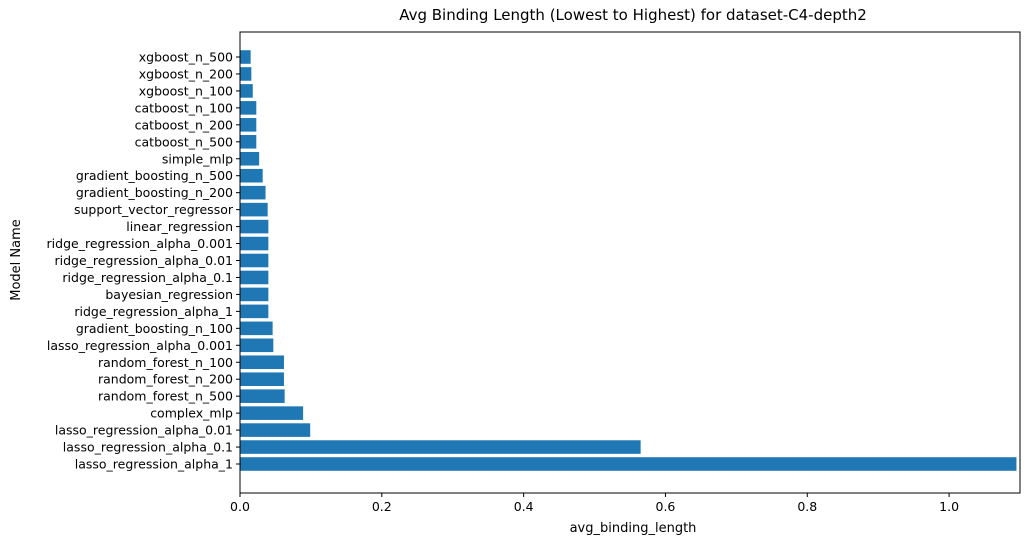 The width and height of the screenshot is (1032, 545). What do you see at coordinates (382, 506) in the screenshot?
I see `x-tick-label: 0.2` at bounding box center [382, 506].